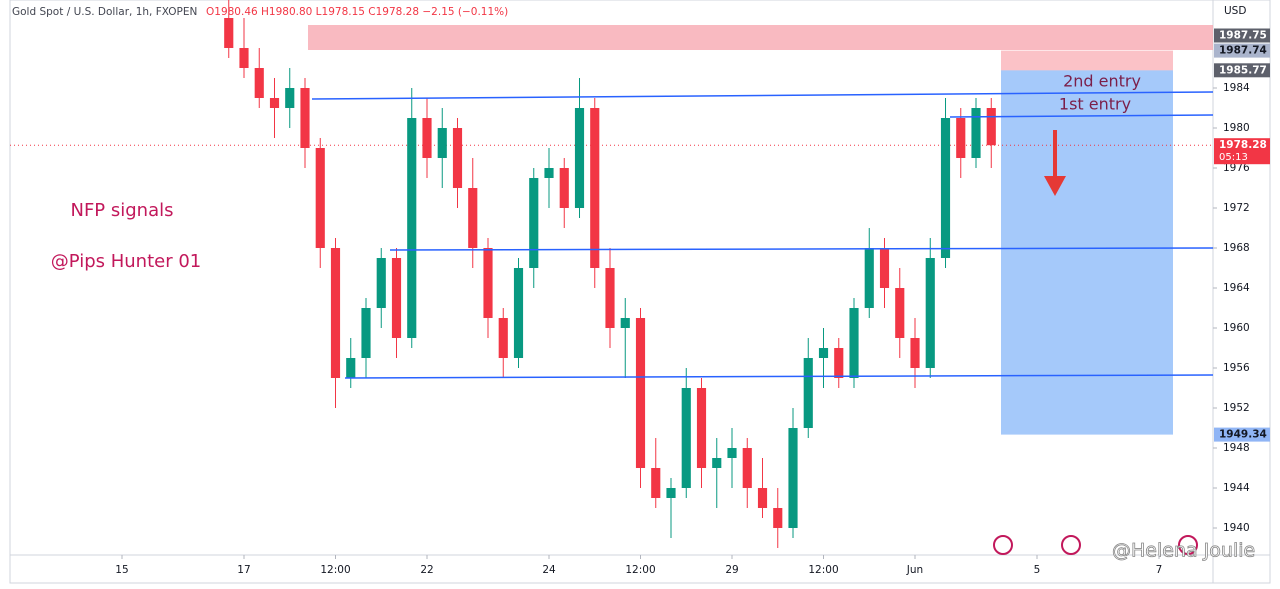 This screenshot has height=589, width=1280. Describe the element at coordinates (1081, 116) in the screenshot. I see `entry-line` at that location.